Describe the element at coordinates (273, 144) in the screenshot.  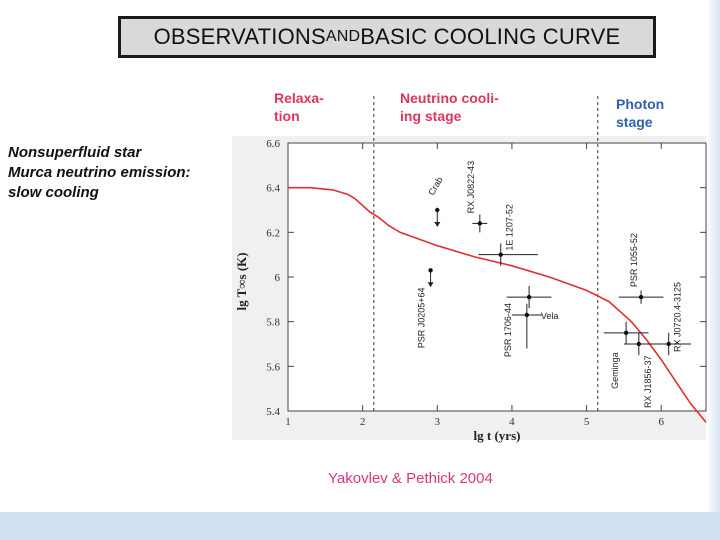
I see `y-tick-label: 6.6` at that location.